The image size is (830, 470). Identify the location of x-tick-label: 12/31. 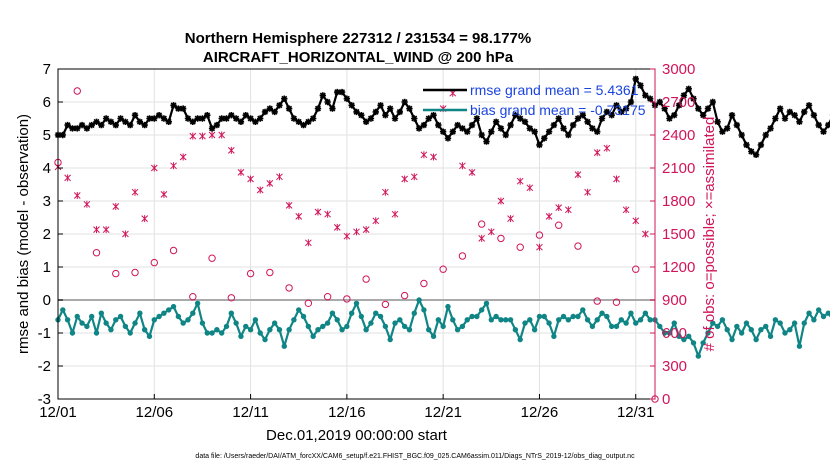
(636, 412).